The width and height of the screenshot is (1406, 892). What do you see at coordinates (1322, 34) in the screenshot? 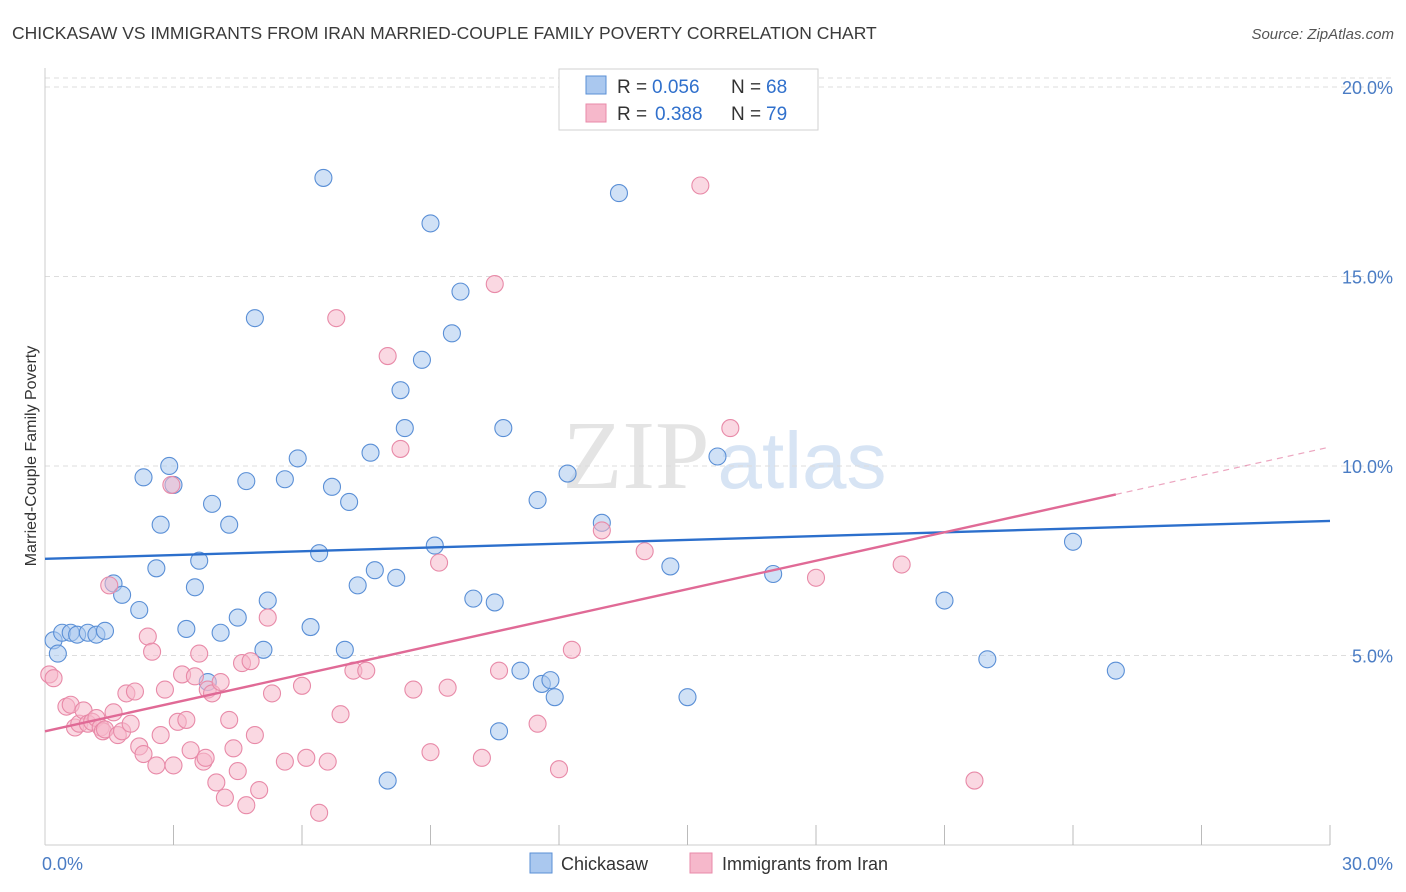
I see `chart-source: Source: ZipAtlas.com` at bounding box center [1322, 34].